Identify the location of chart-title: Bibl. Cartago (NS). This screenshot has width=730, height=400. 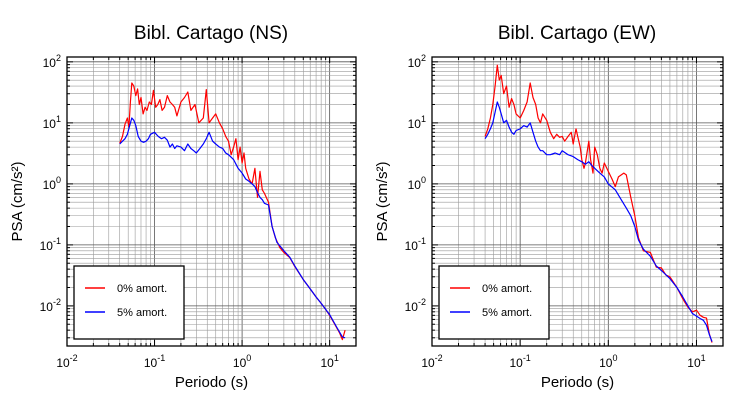
(211, 33).